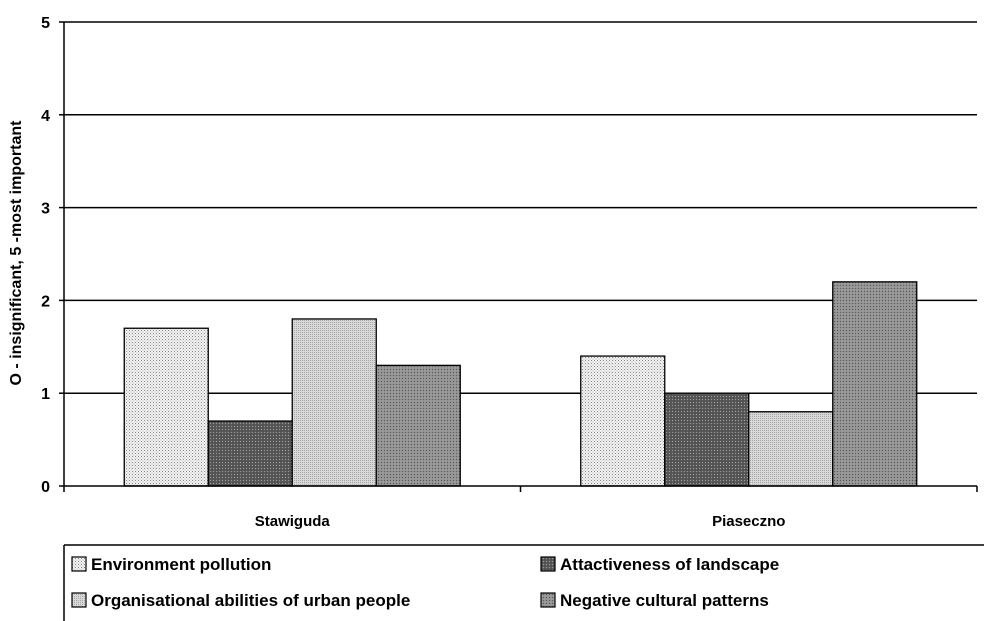  What do you see at coordinates (520, 521) in the screenshot?
I see `x-tick-labels: Stawiguda Piaseczno` at bounding box center [520, 521].